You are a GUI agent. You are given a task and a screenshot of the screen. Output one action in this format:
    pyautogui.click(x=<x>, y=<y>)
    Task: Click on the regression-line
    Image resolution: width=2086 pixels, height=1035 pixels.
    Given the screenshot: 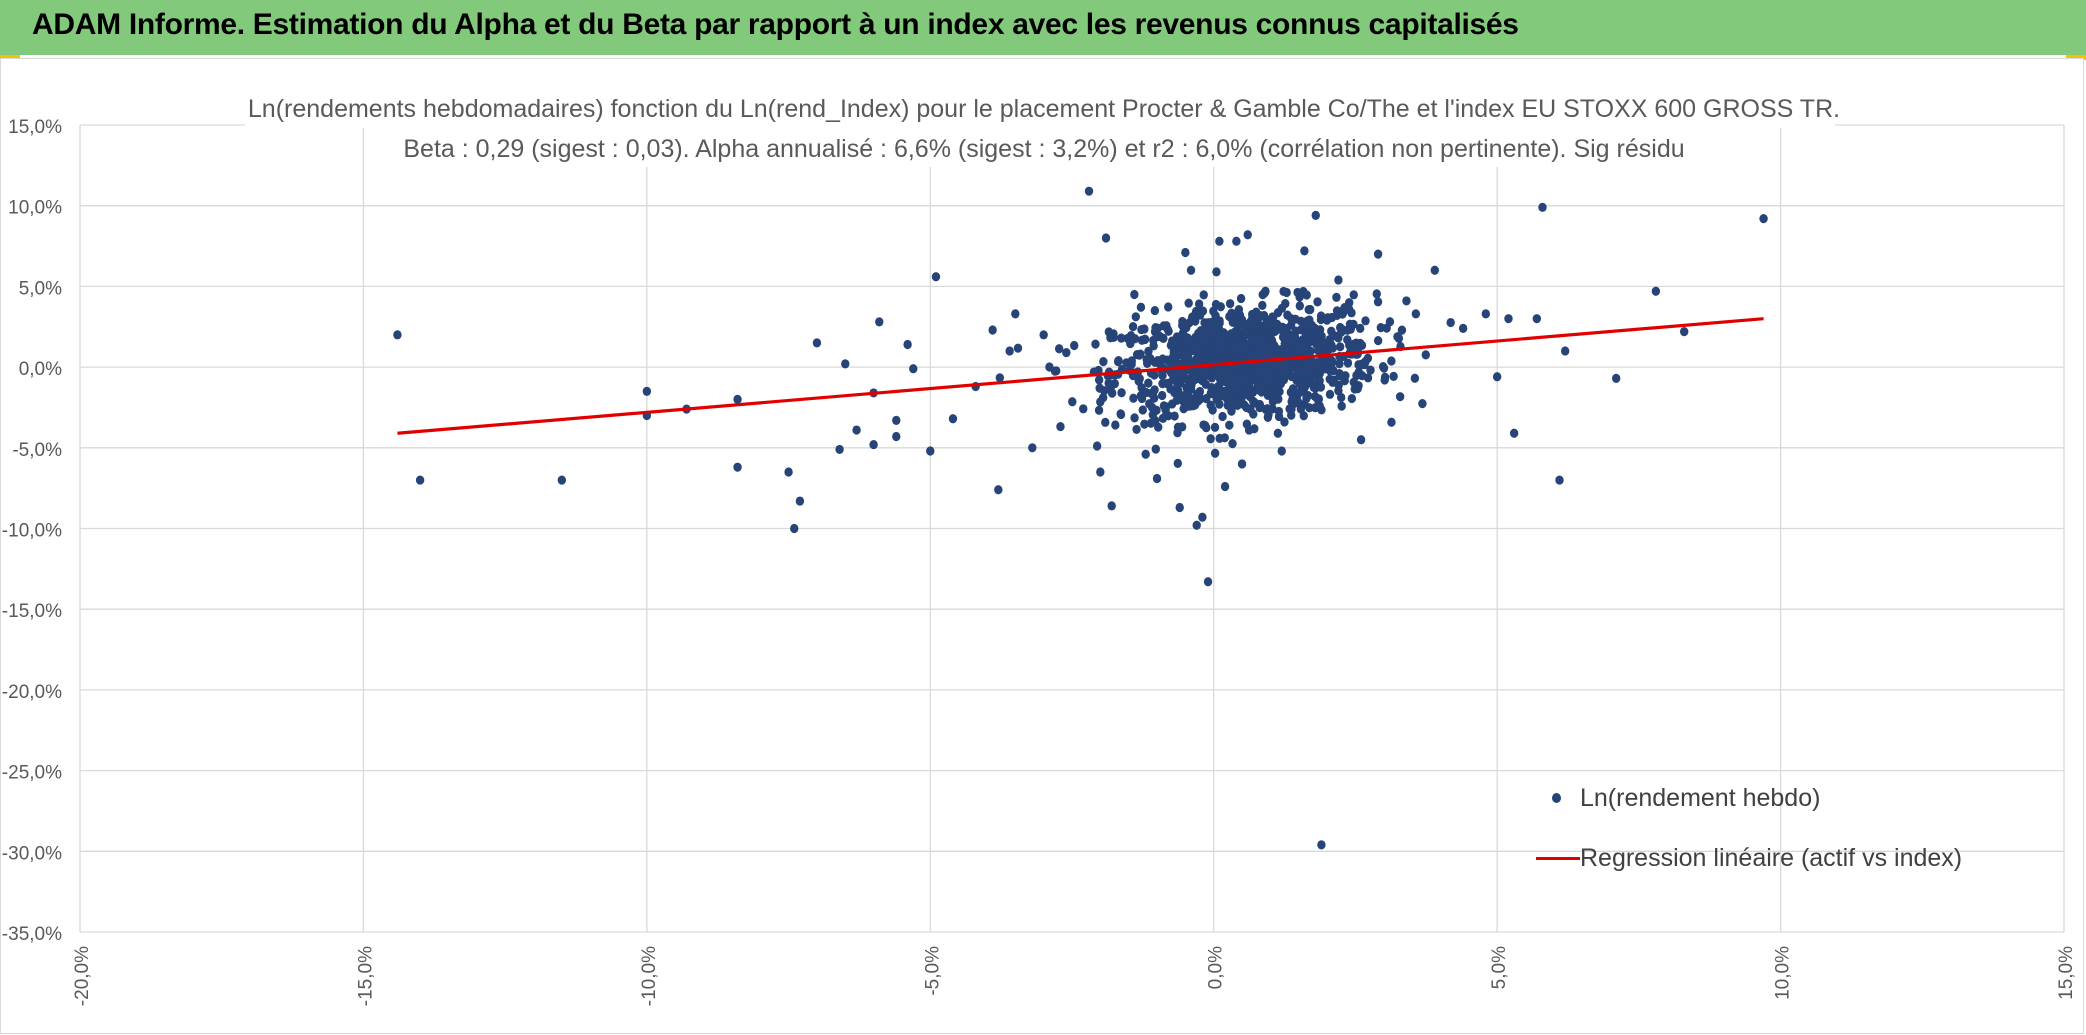 What is the action you would take?
    pyautogui.click(x=1080, y=376)
    